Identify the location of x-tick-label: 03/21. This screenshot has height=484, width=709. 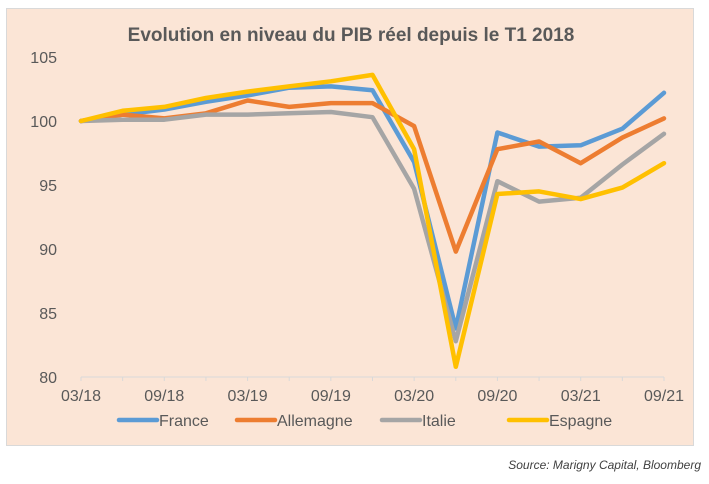
(581, 396).